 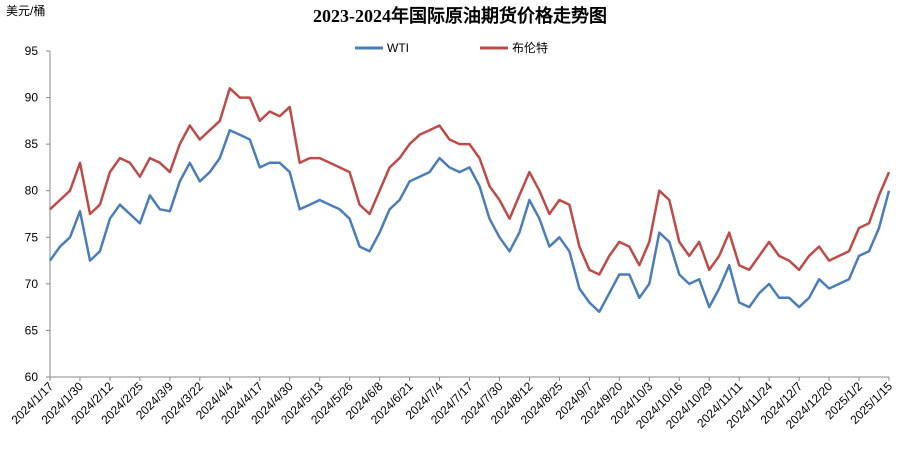 I want to click on y-tick-label: 95, so click(x=32, y=51).